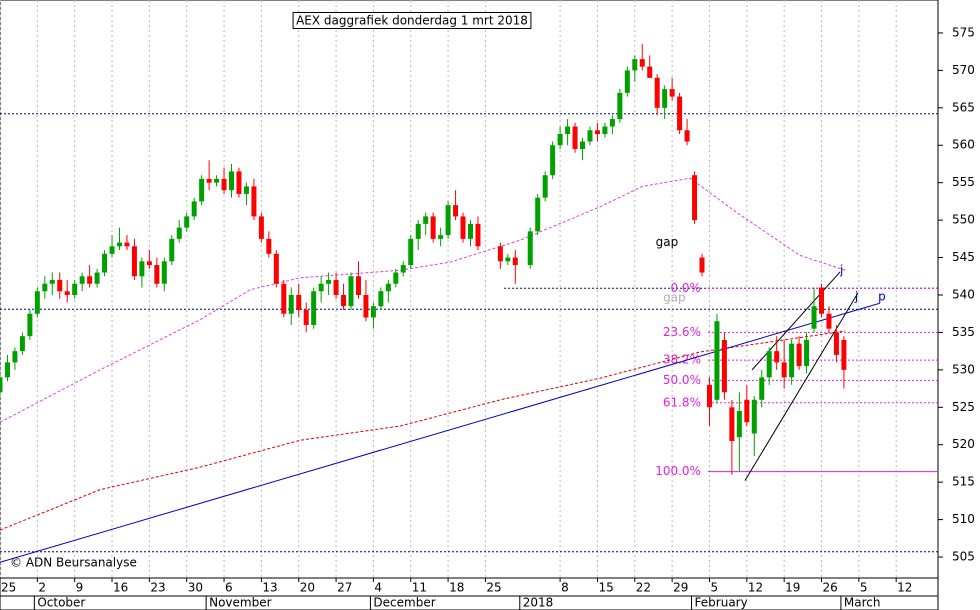 The image size is (980, 610). I want to click on x-tick-label: 20, so click(307, 588).